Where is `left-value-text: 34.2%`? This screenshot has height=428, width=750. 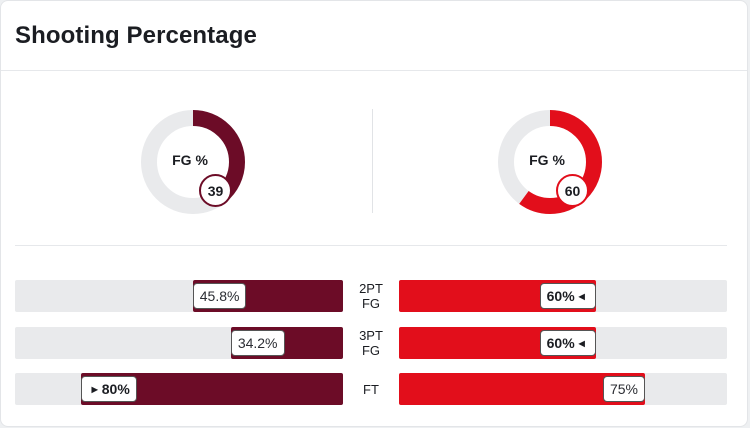
left-value-text: 34.2% is located at coordinates (257, 343).